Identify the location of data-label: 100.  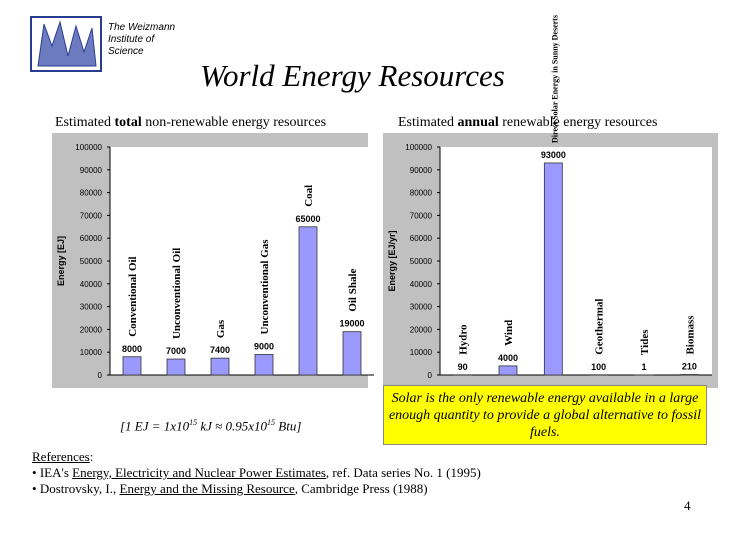
(598, 367).